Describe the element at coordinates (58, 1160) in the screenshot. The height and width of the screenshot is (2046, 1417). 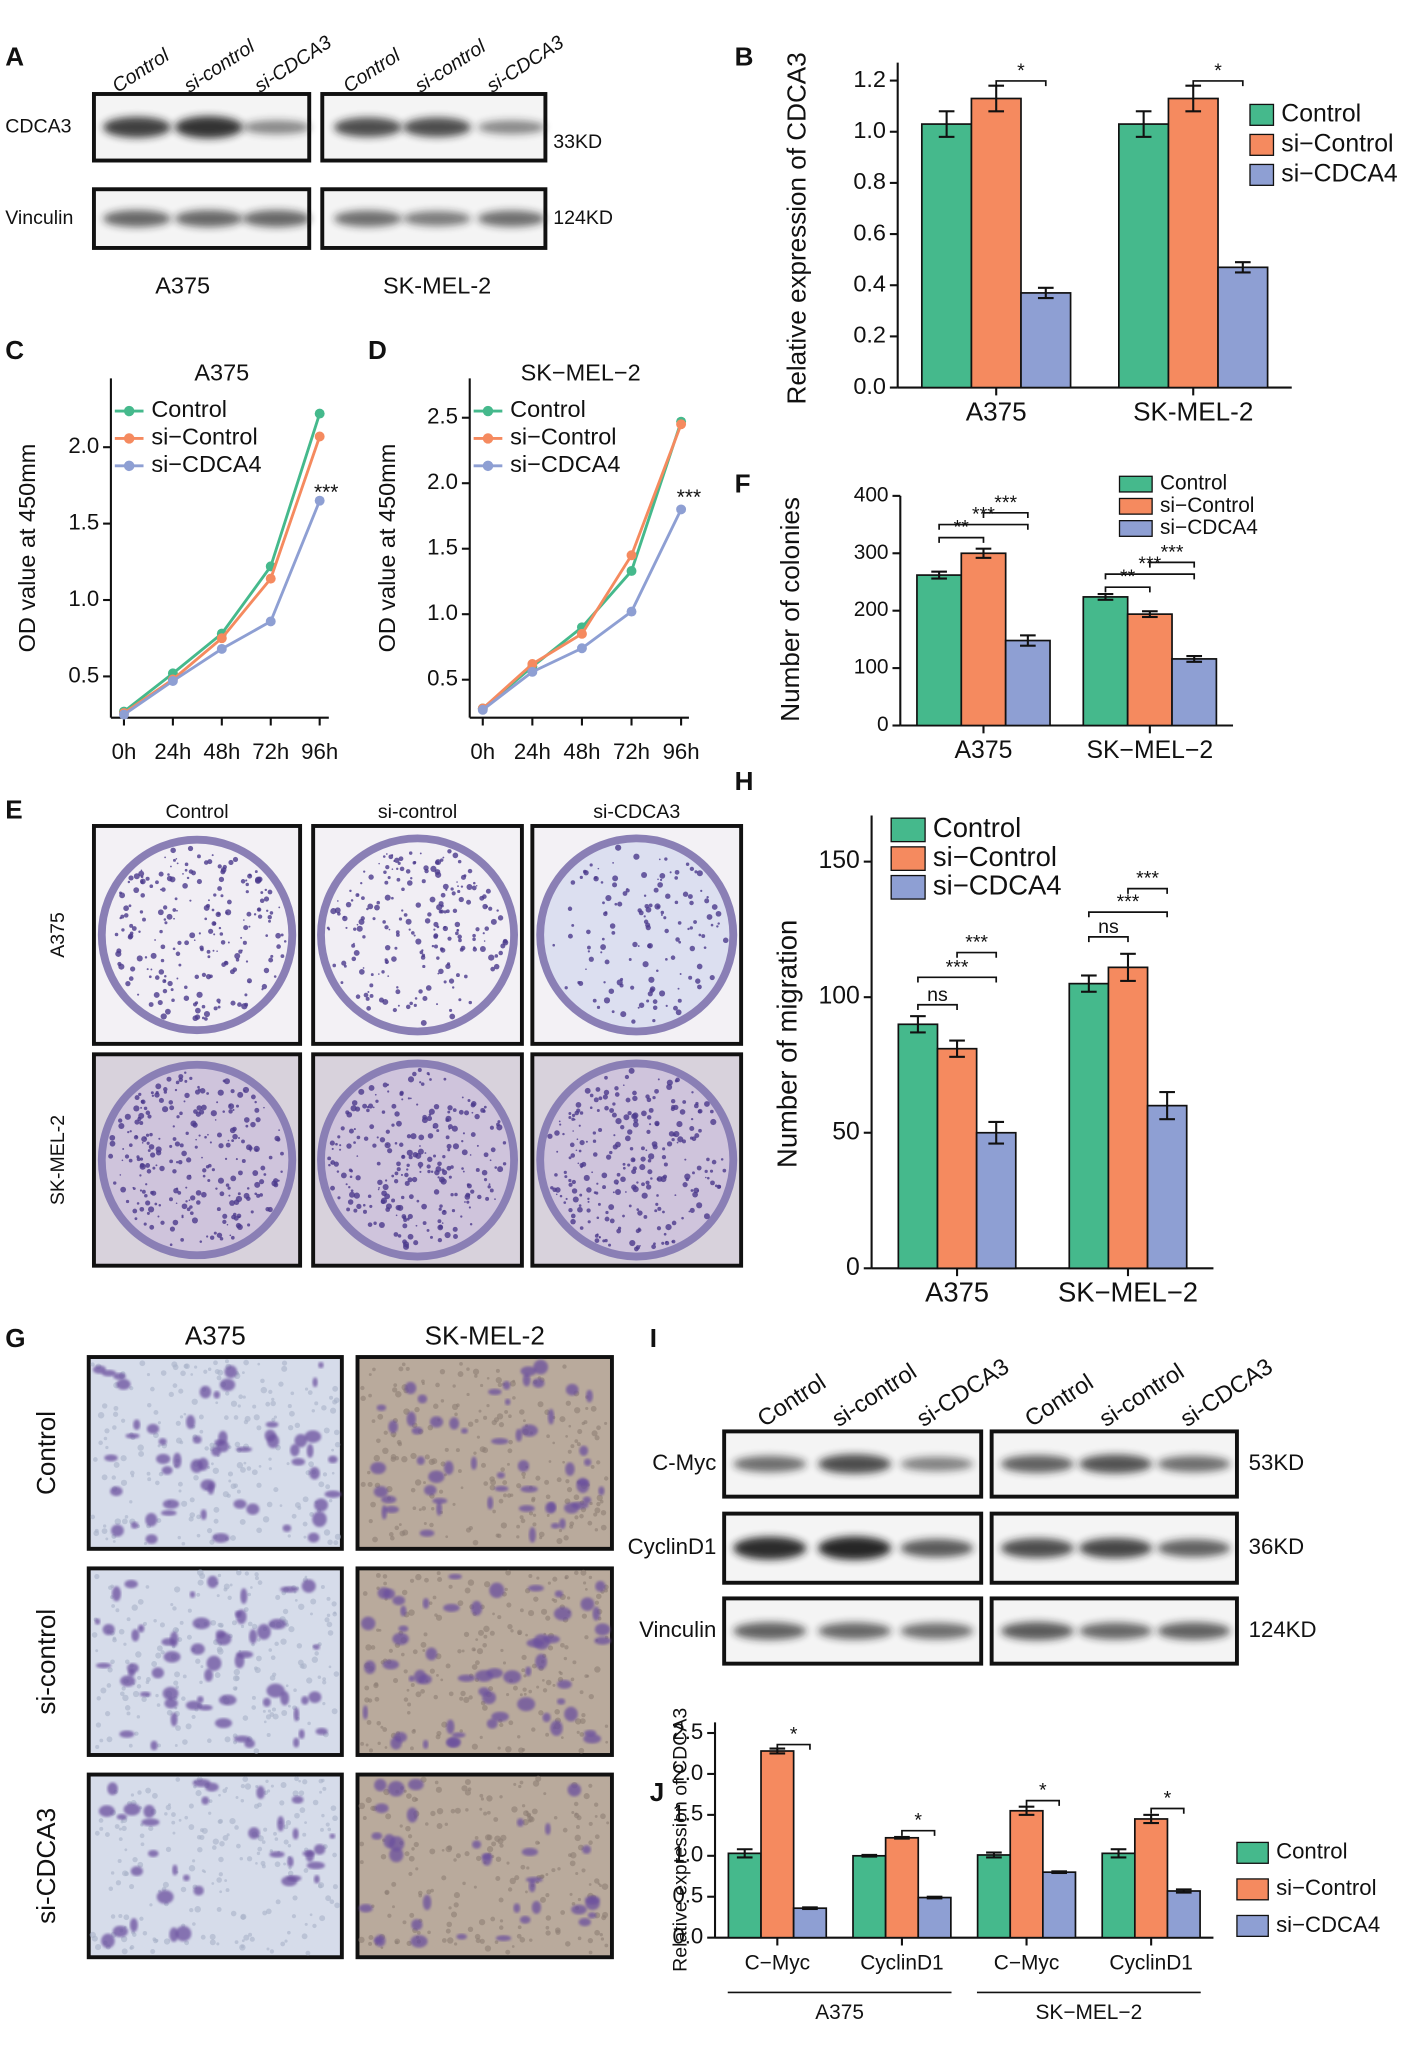
I see `row-label: SK-MEL-2` at that location.